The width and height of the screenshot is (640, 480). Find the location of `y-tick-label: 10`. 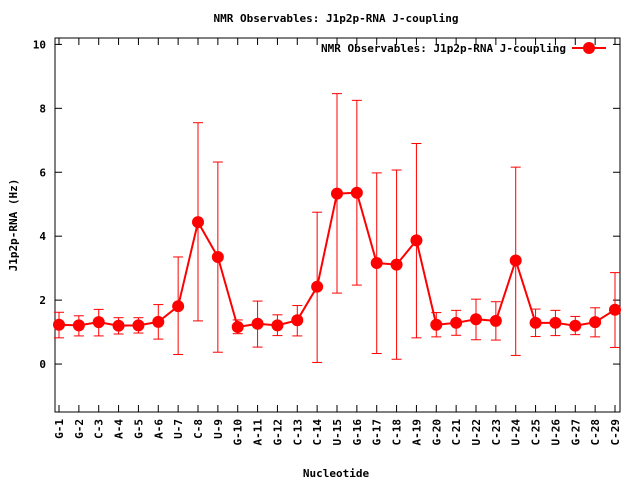

y-tick-label: 10 is located at coordinates (39, 44).